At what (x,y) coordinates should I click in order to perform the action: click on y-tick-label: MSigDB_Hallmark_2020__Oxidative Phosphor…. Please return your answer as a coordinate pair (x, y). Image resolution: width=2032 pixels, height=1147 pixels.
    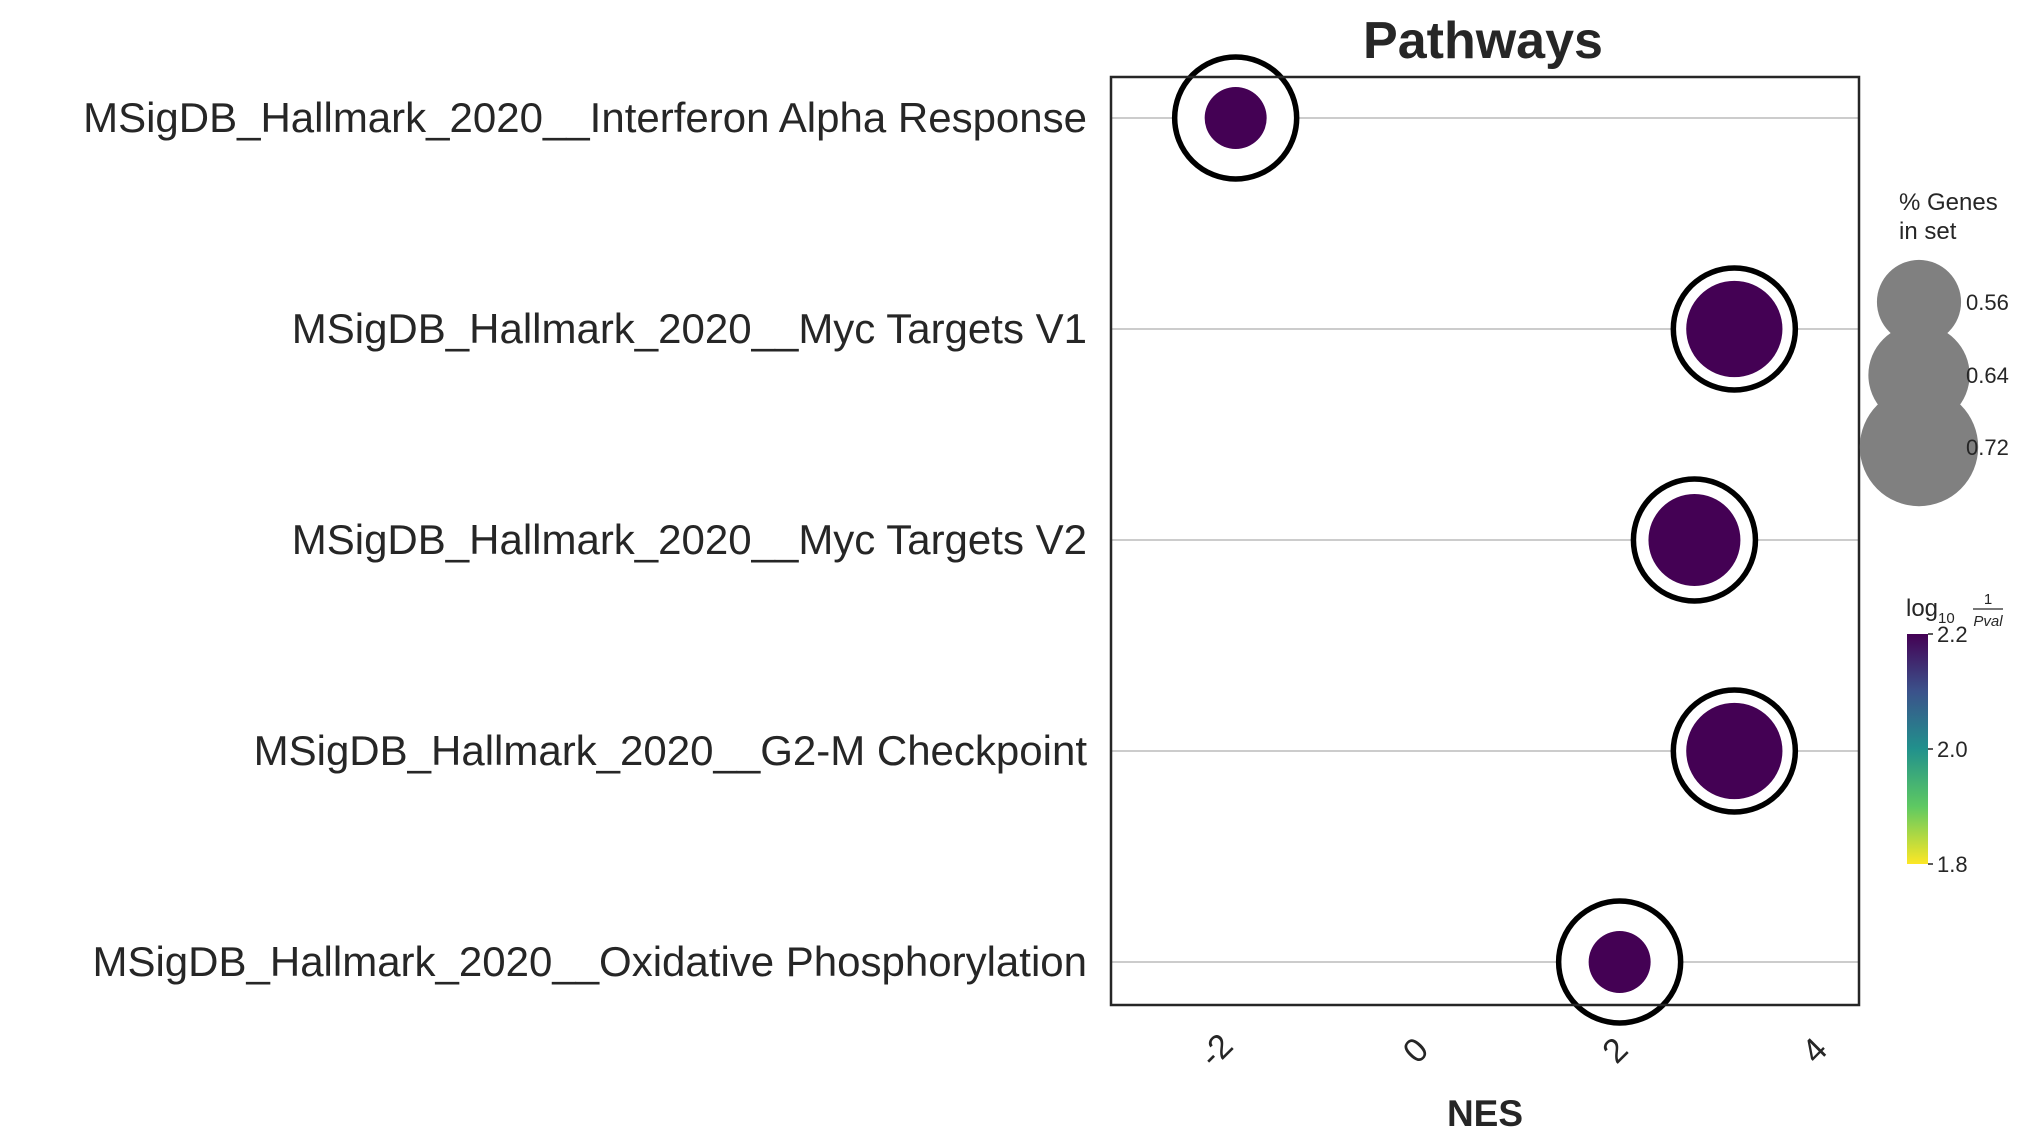
    Looking at the image, I should click on (589, 961).